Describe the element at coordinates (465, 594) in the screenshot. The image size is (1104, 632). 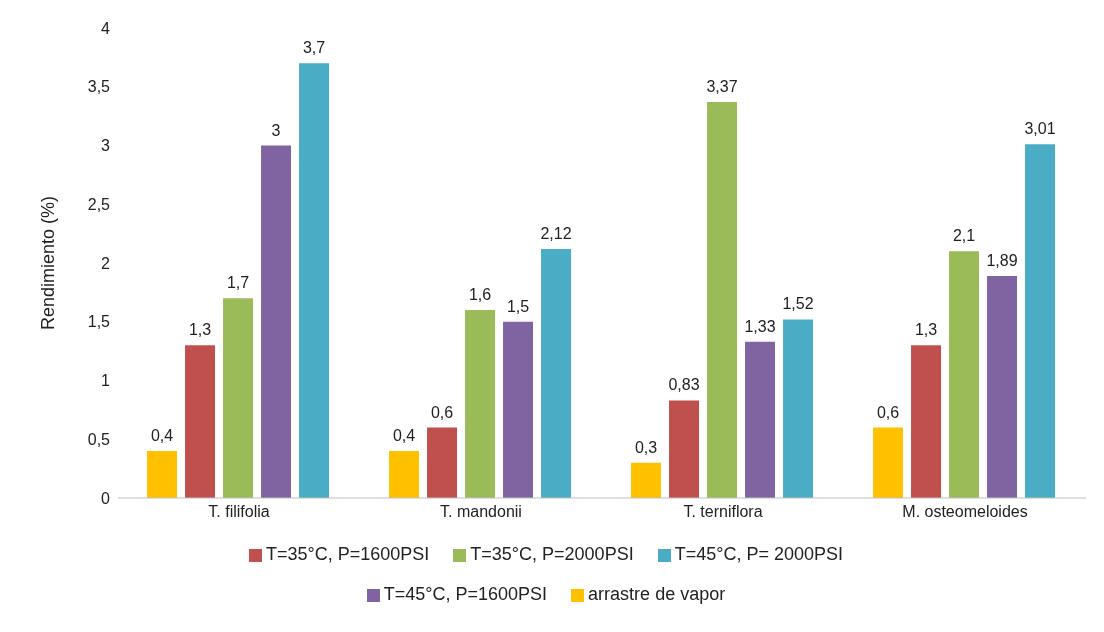
I see `legend-label: T=45°C, P=1600PSI` at that location.